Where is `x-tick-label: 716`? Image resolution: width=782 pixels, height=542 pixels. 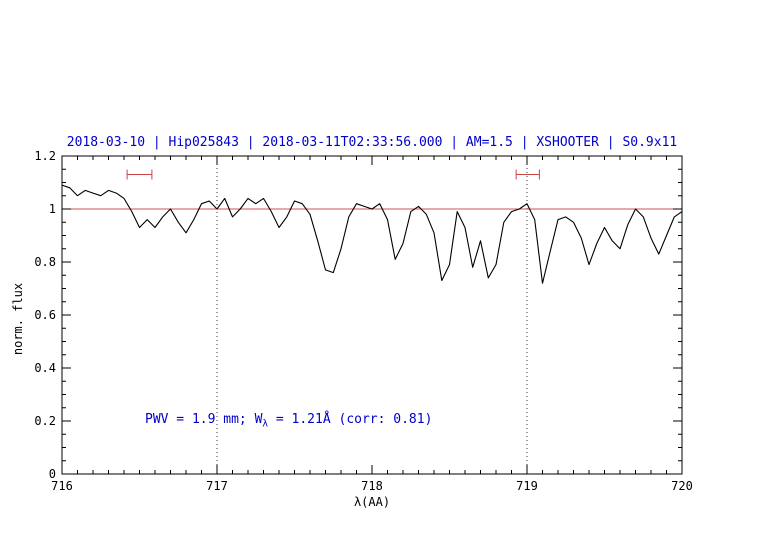
x-tick-label: 716 is located at coordinates (62, 486).